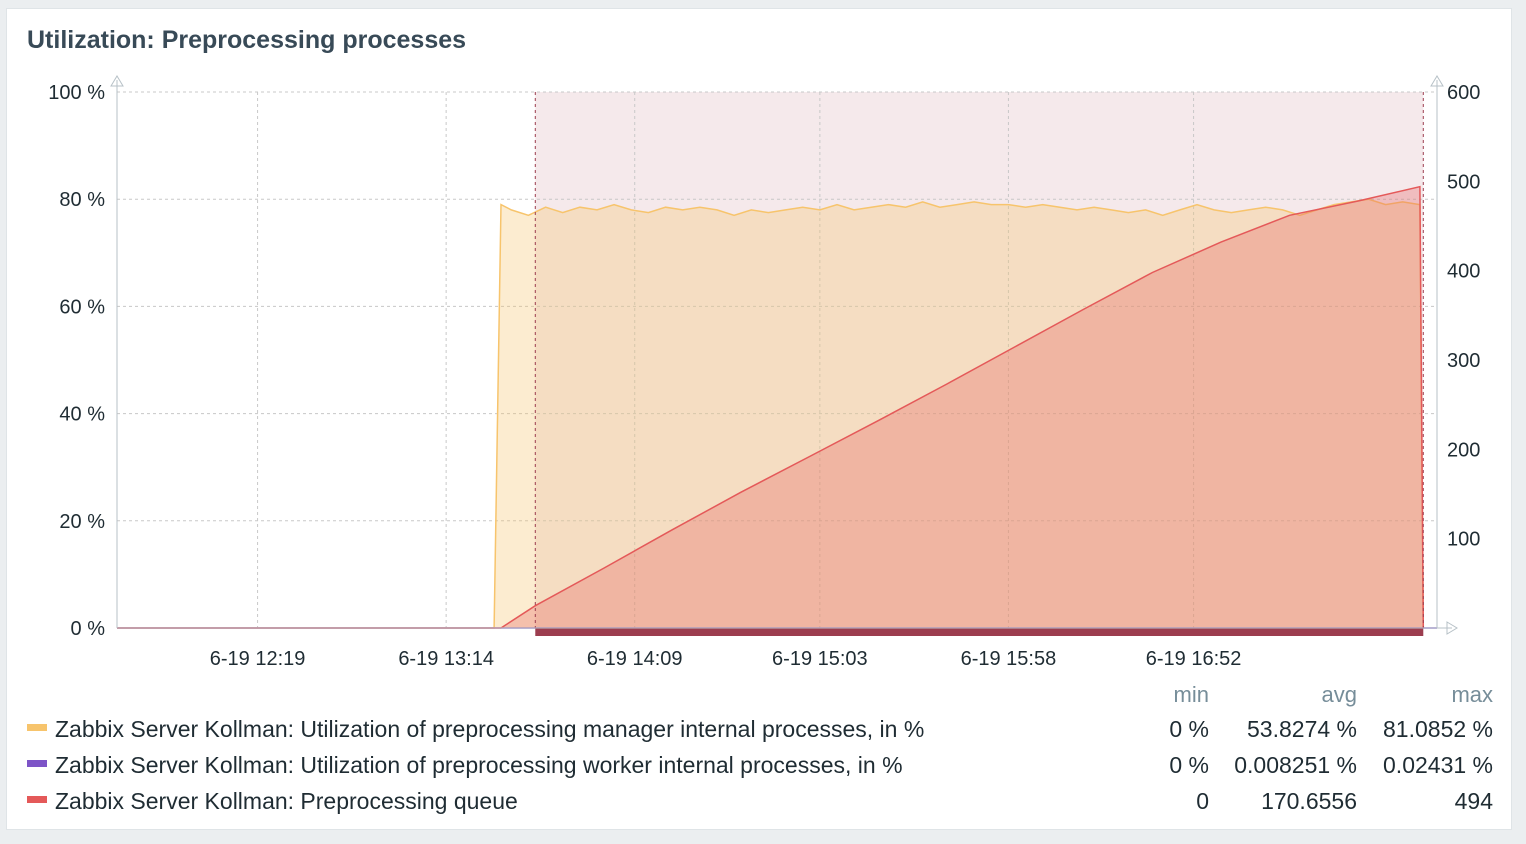 Image resolution: width=1526 pixels, height=844 pixels. Describe the element at coordinates (979, 632) in the screenshot. I see `highlight-period-bar` at that location.